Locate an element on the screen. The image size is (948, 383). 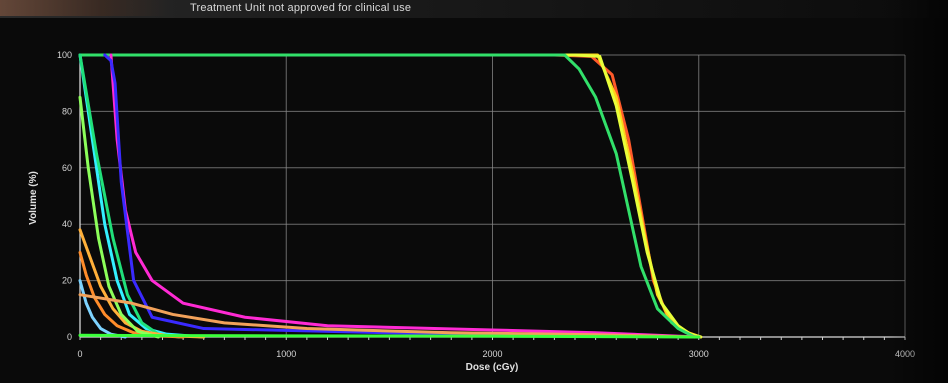
x-tick-label: 3000 is located at coordinates (699, 354).